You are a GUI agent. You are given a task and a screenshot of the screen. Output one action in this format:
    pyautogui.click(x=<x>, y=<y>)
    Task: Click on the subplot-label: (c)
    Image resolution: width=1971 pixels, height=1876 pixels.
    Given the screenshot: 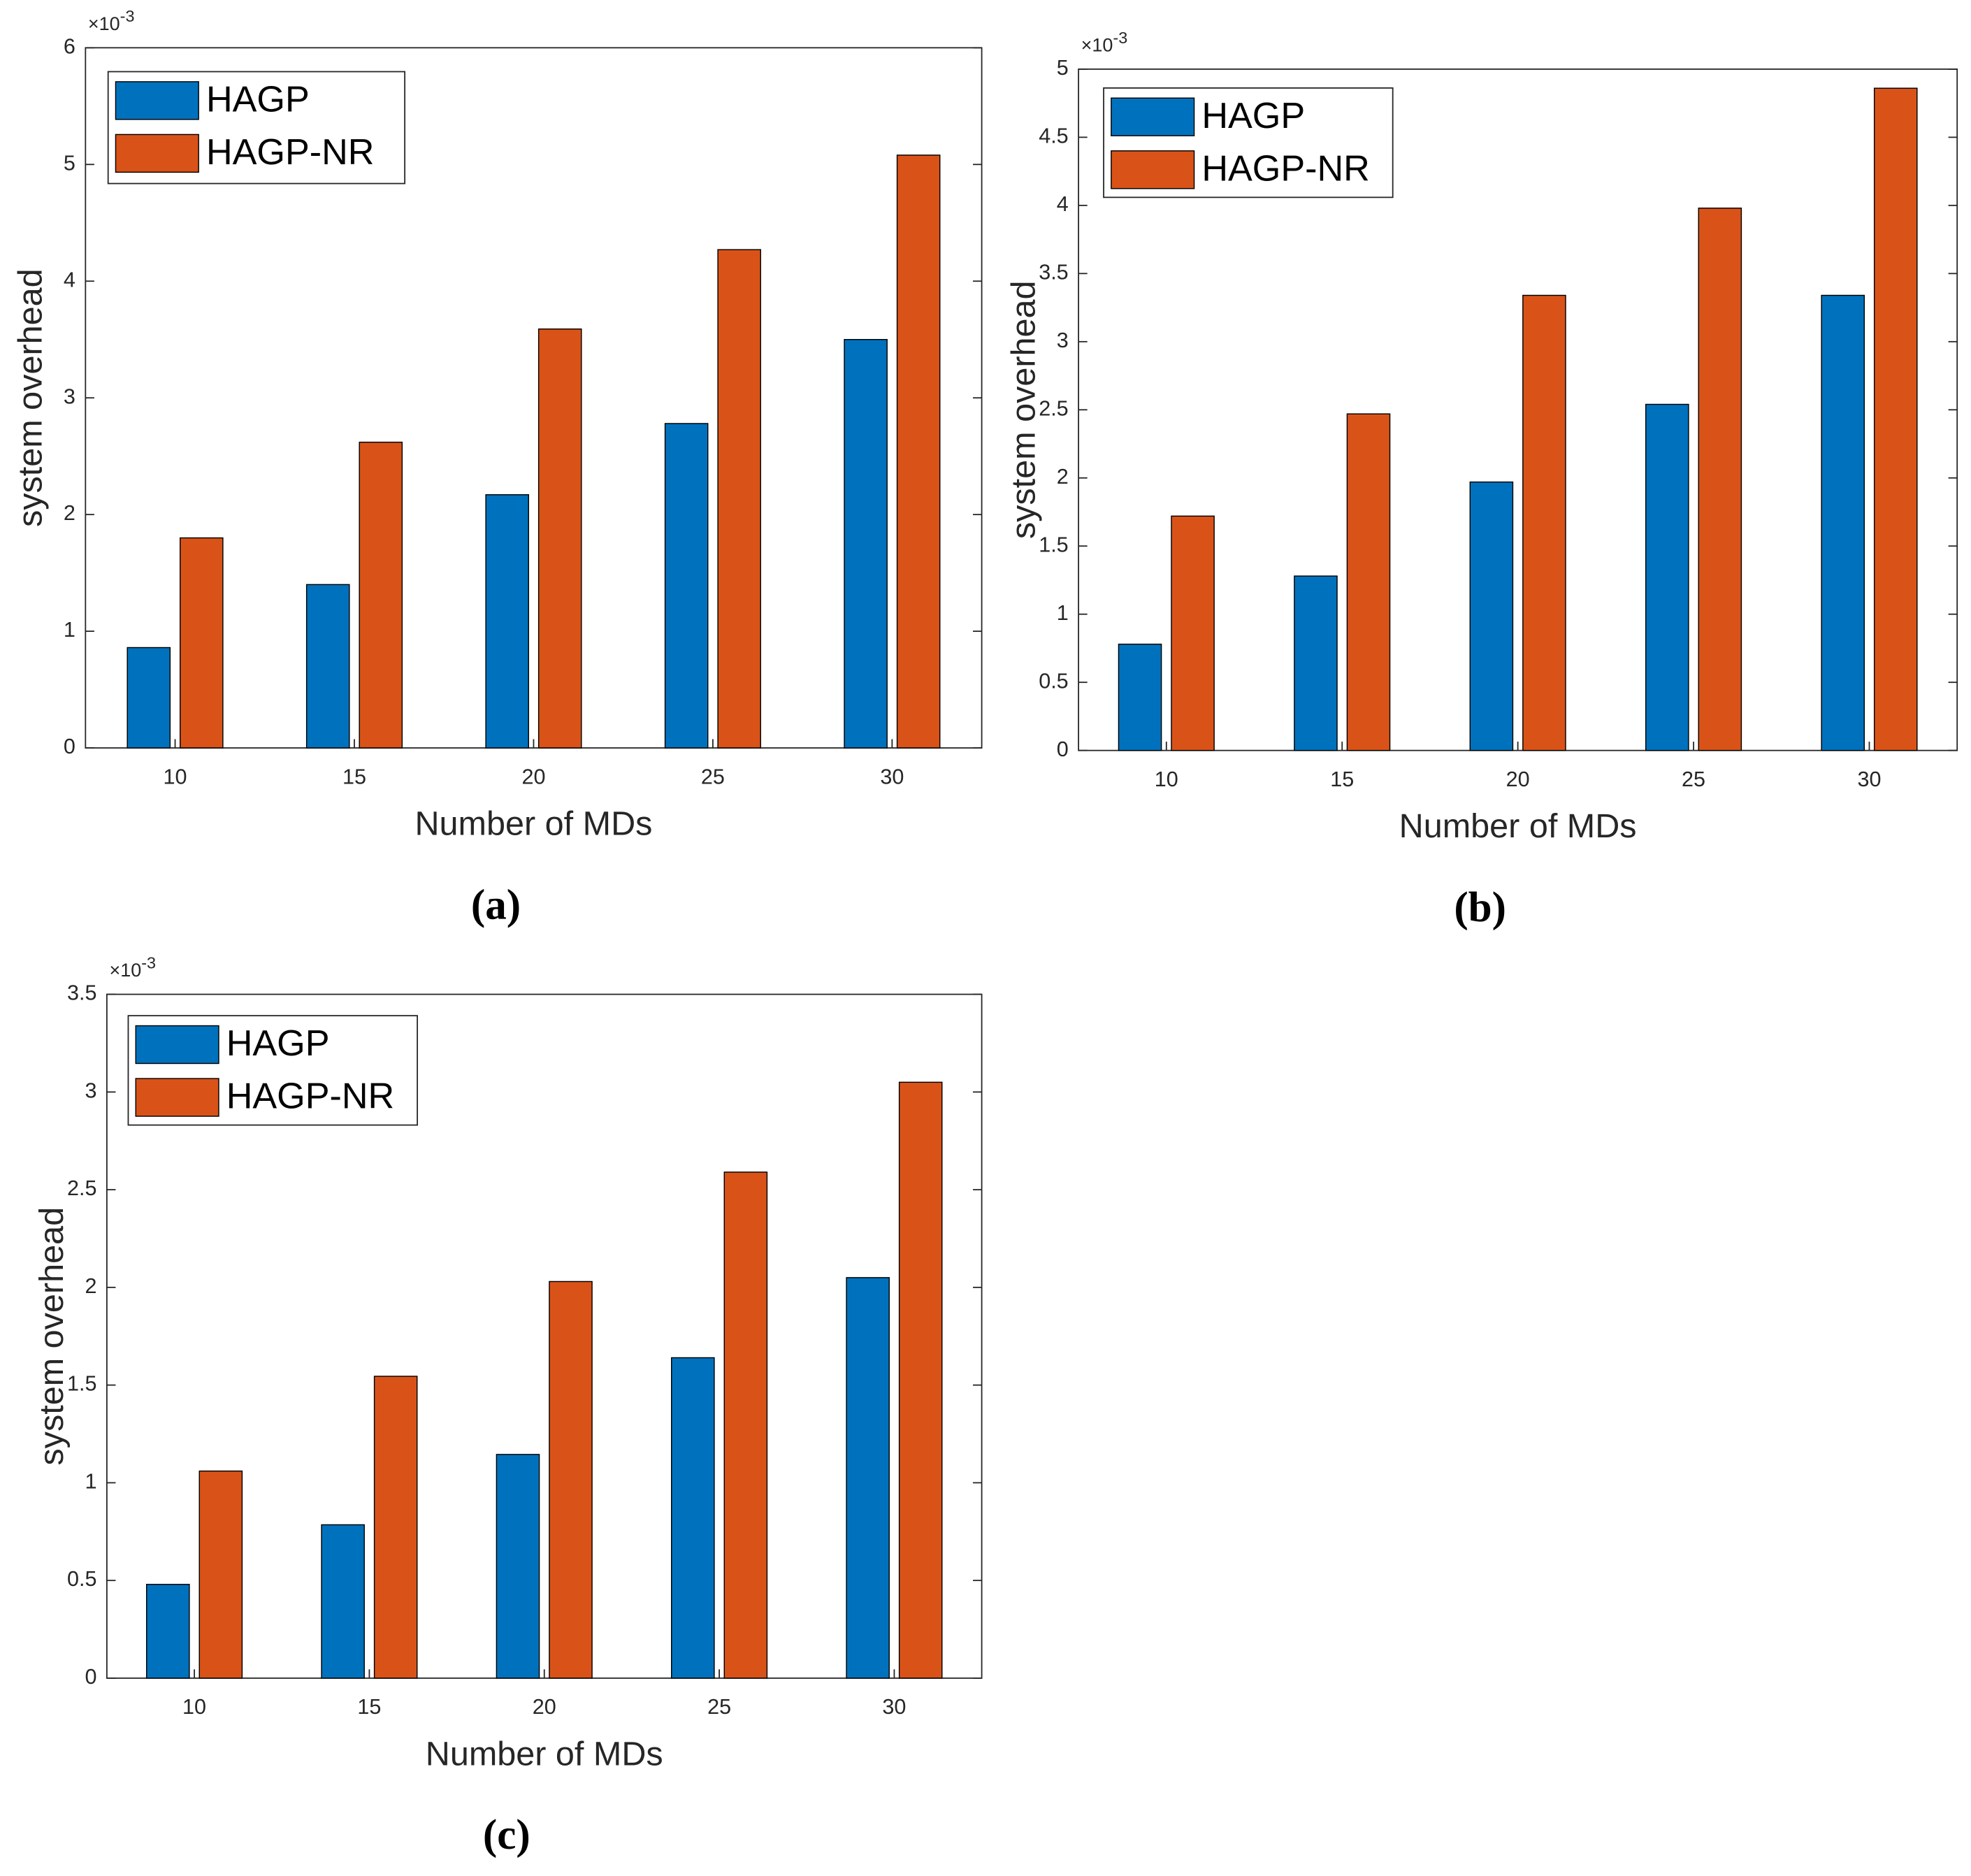 What is the action you would take?
    pyautogui.click(x=506, y=1835)
    